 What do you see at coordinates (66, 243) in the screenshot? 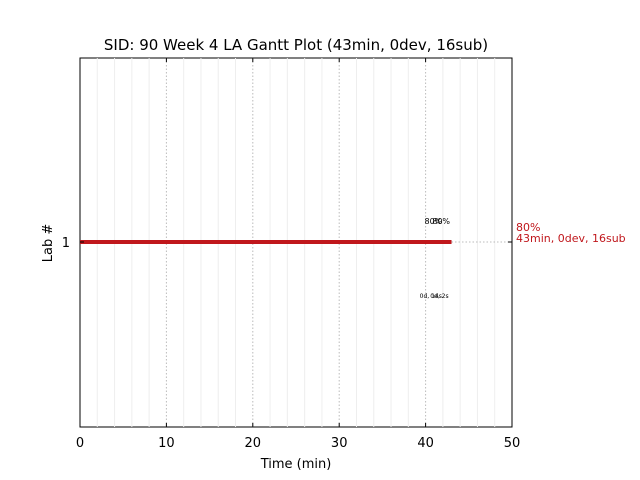
I see `y-tick-label: 1` at bounding box center [66, 243].